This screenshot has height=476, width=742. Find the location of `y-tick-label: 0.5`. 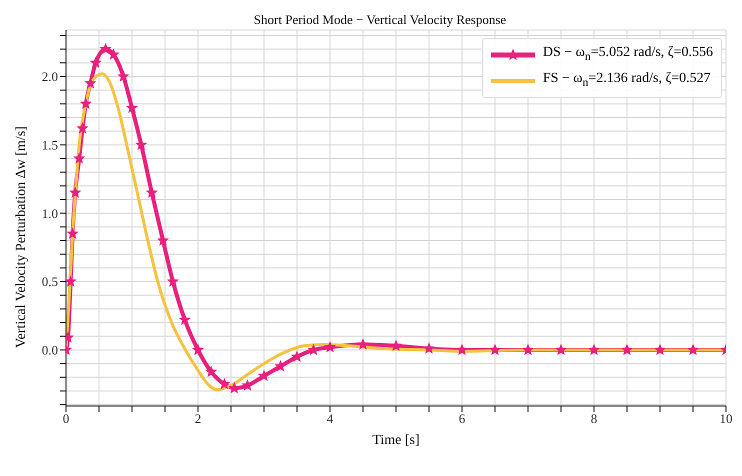

y-tick-label: 0.5 is located at coordinates (50, 282).